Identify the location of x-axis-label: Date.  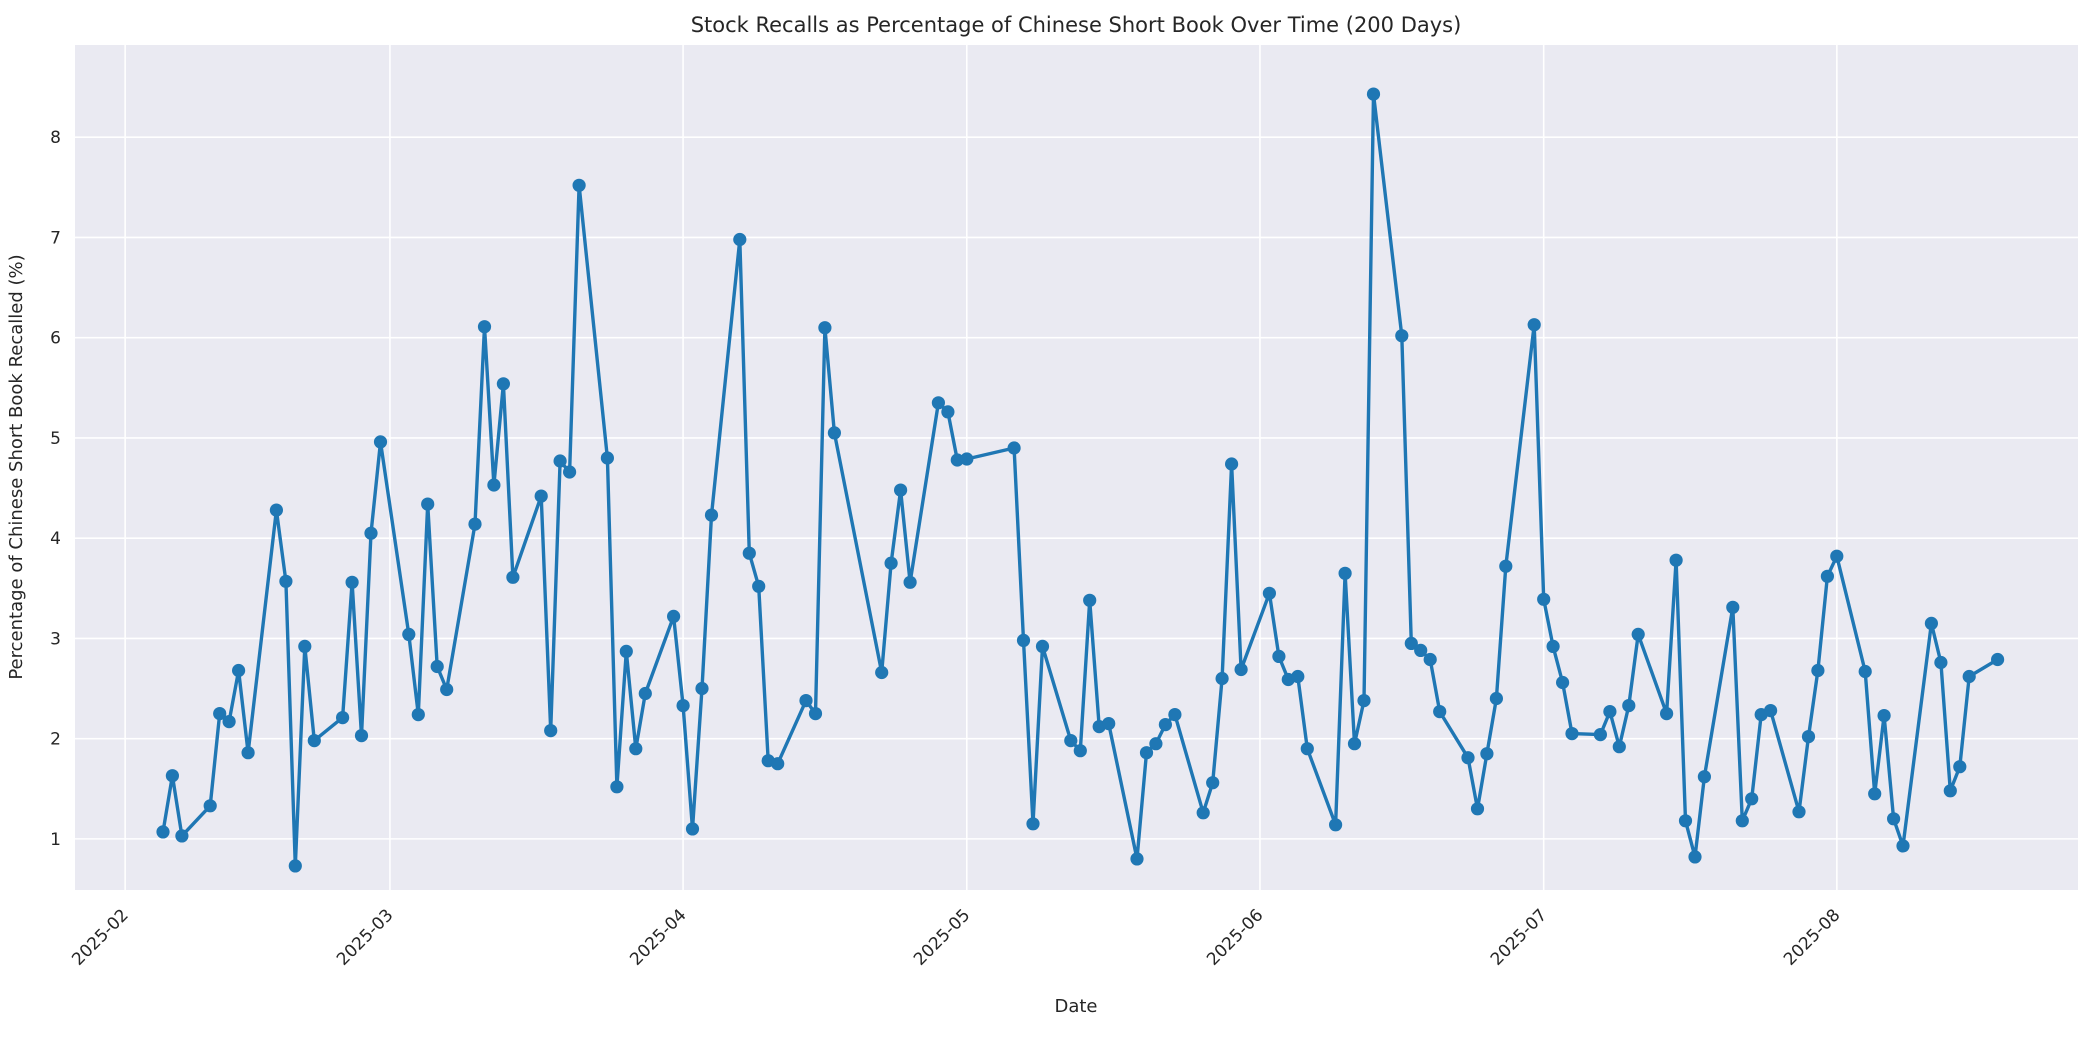
(1075, 1006).